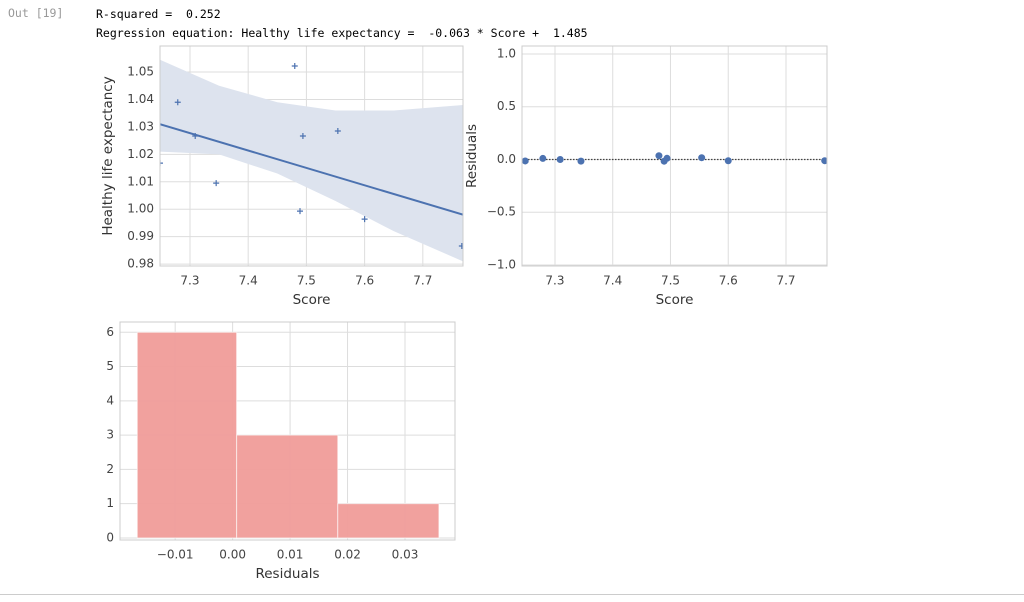  I want to click on y-axis-label: Healthy life expectancy, so click(108, 155).